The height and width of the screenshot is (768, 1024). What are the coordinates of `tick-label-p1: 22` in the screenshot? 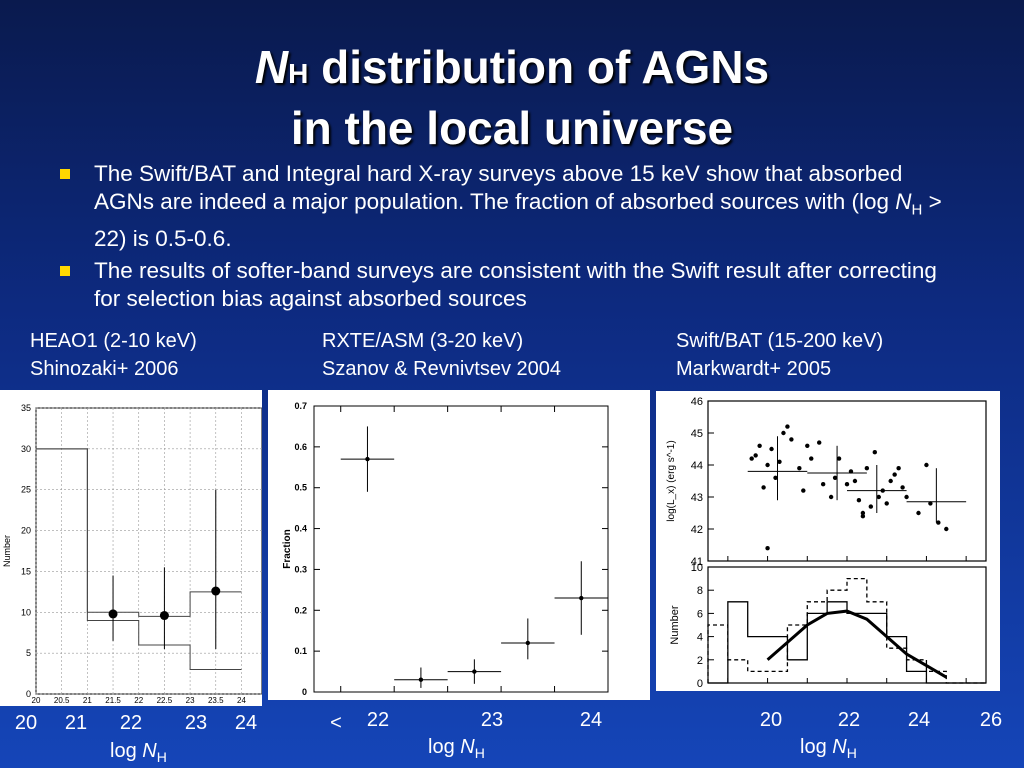 It's located at (131, 723).